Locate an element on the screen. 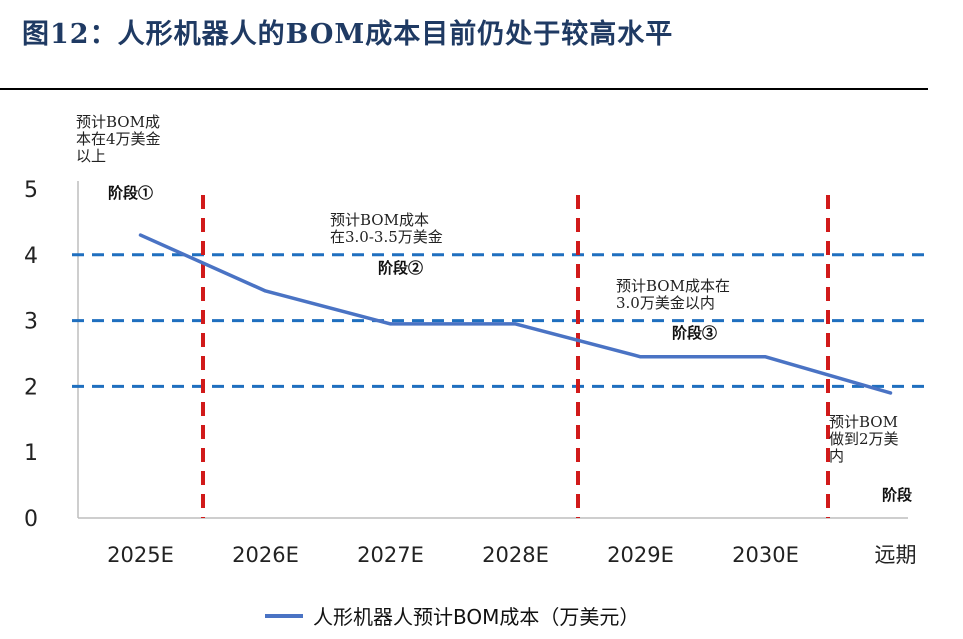 The width and height of the screenshot is (963, 639). x-tick-label: 2026E is located at coordinates (265, 555).